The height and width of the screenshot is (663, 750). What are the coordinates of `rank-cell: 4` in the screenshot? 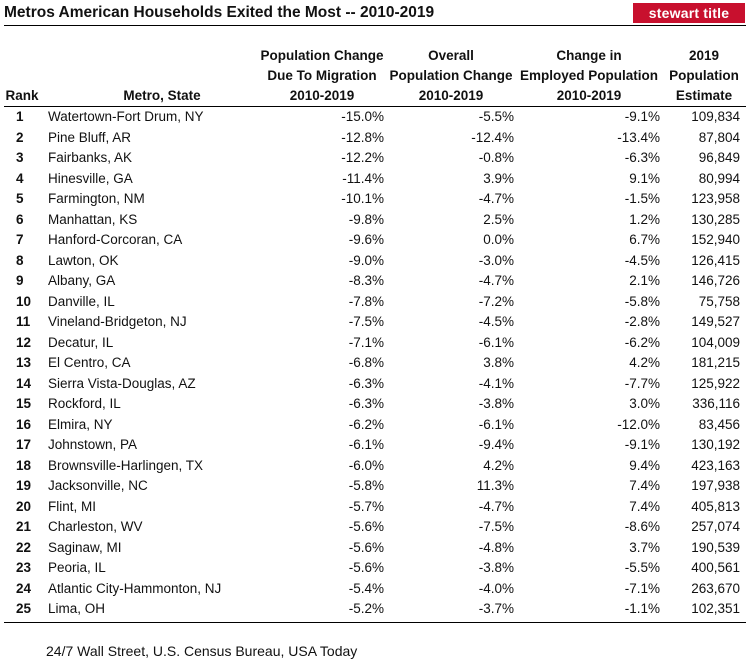 It's located at (20, 178).